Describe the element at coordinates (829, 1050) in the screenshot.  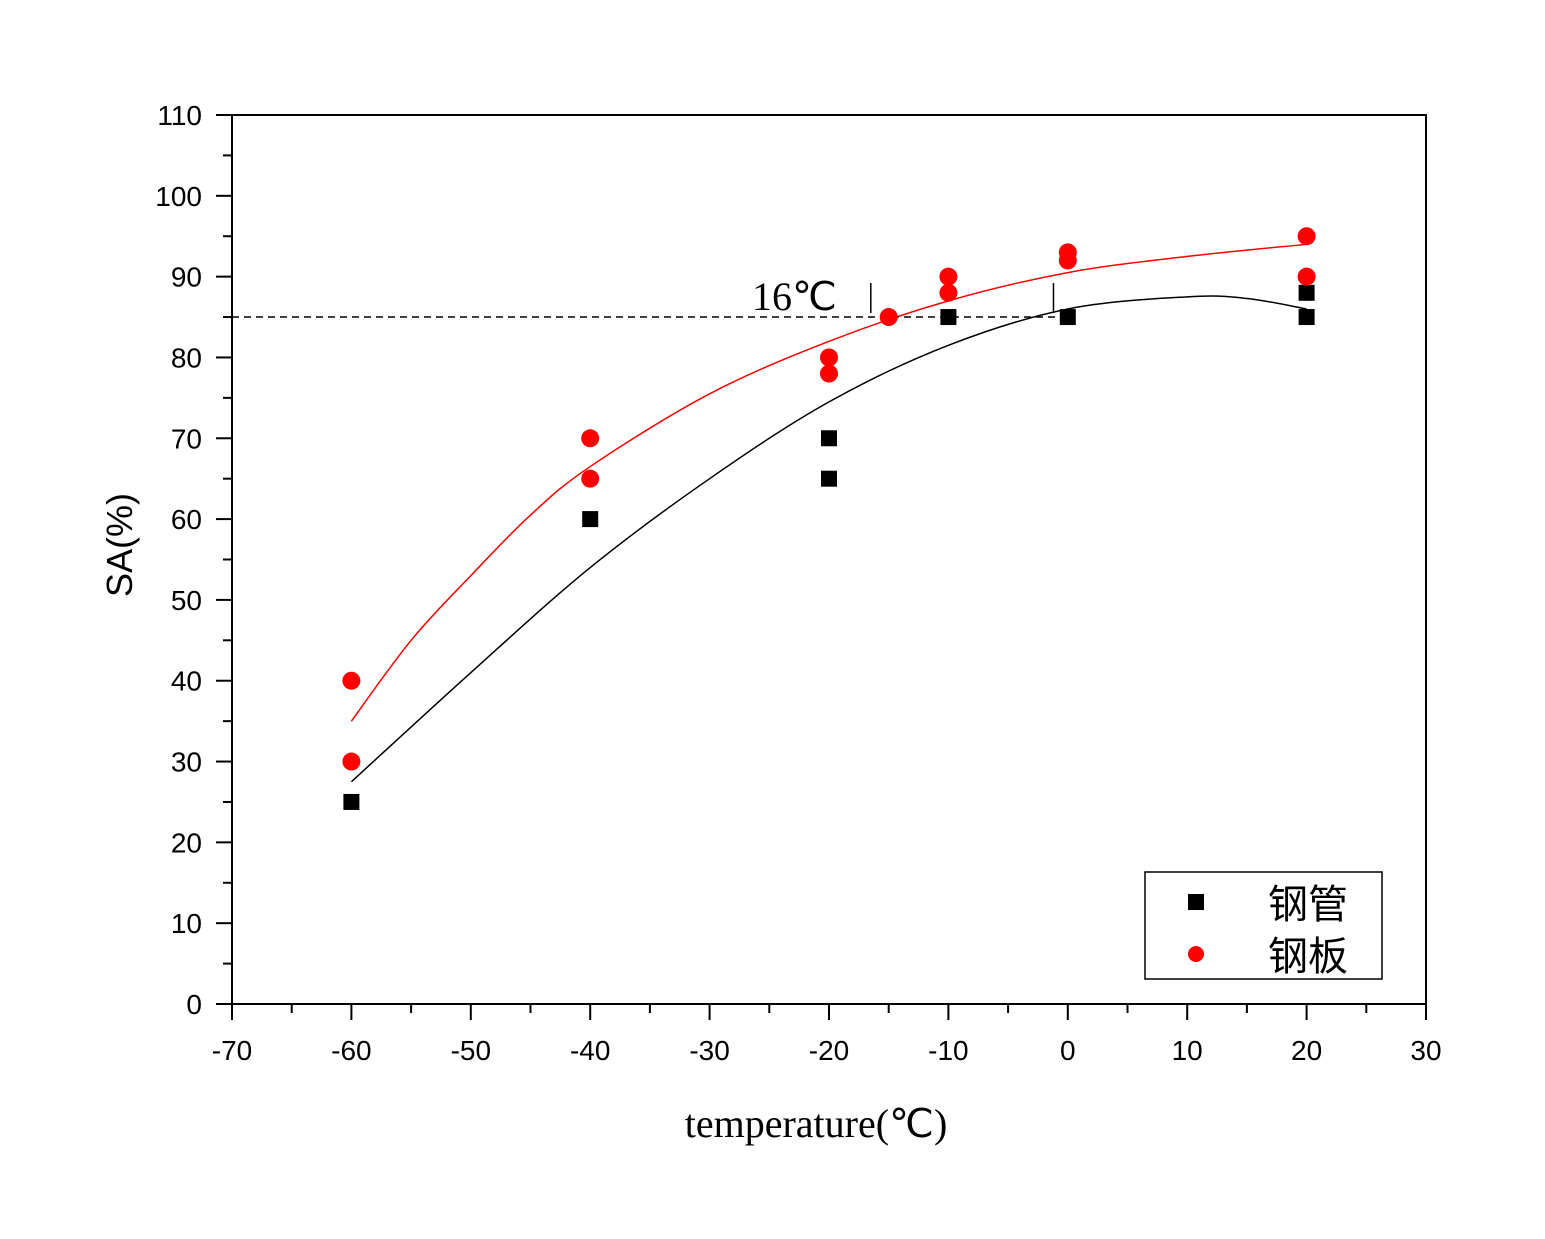
I see `x-tick-label: -20` at that location.